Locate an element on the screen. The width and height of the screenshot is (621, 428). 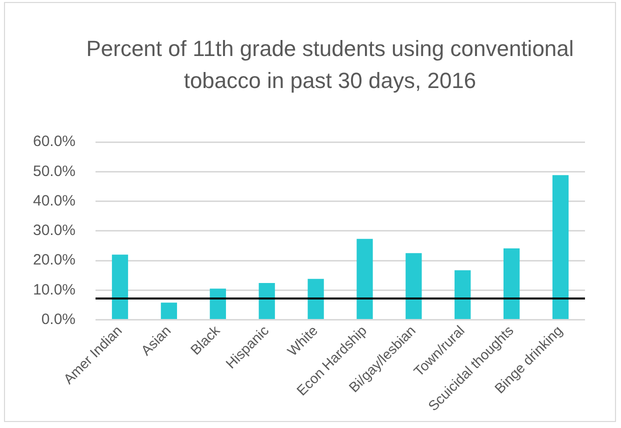
y-tick-label: 30.0% is located at coordinates (54, 231).